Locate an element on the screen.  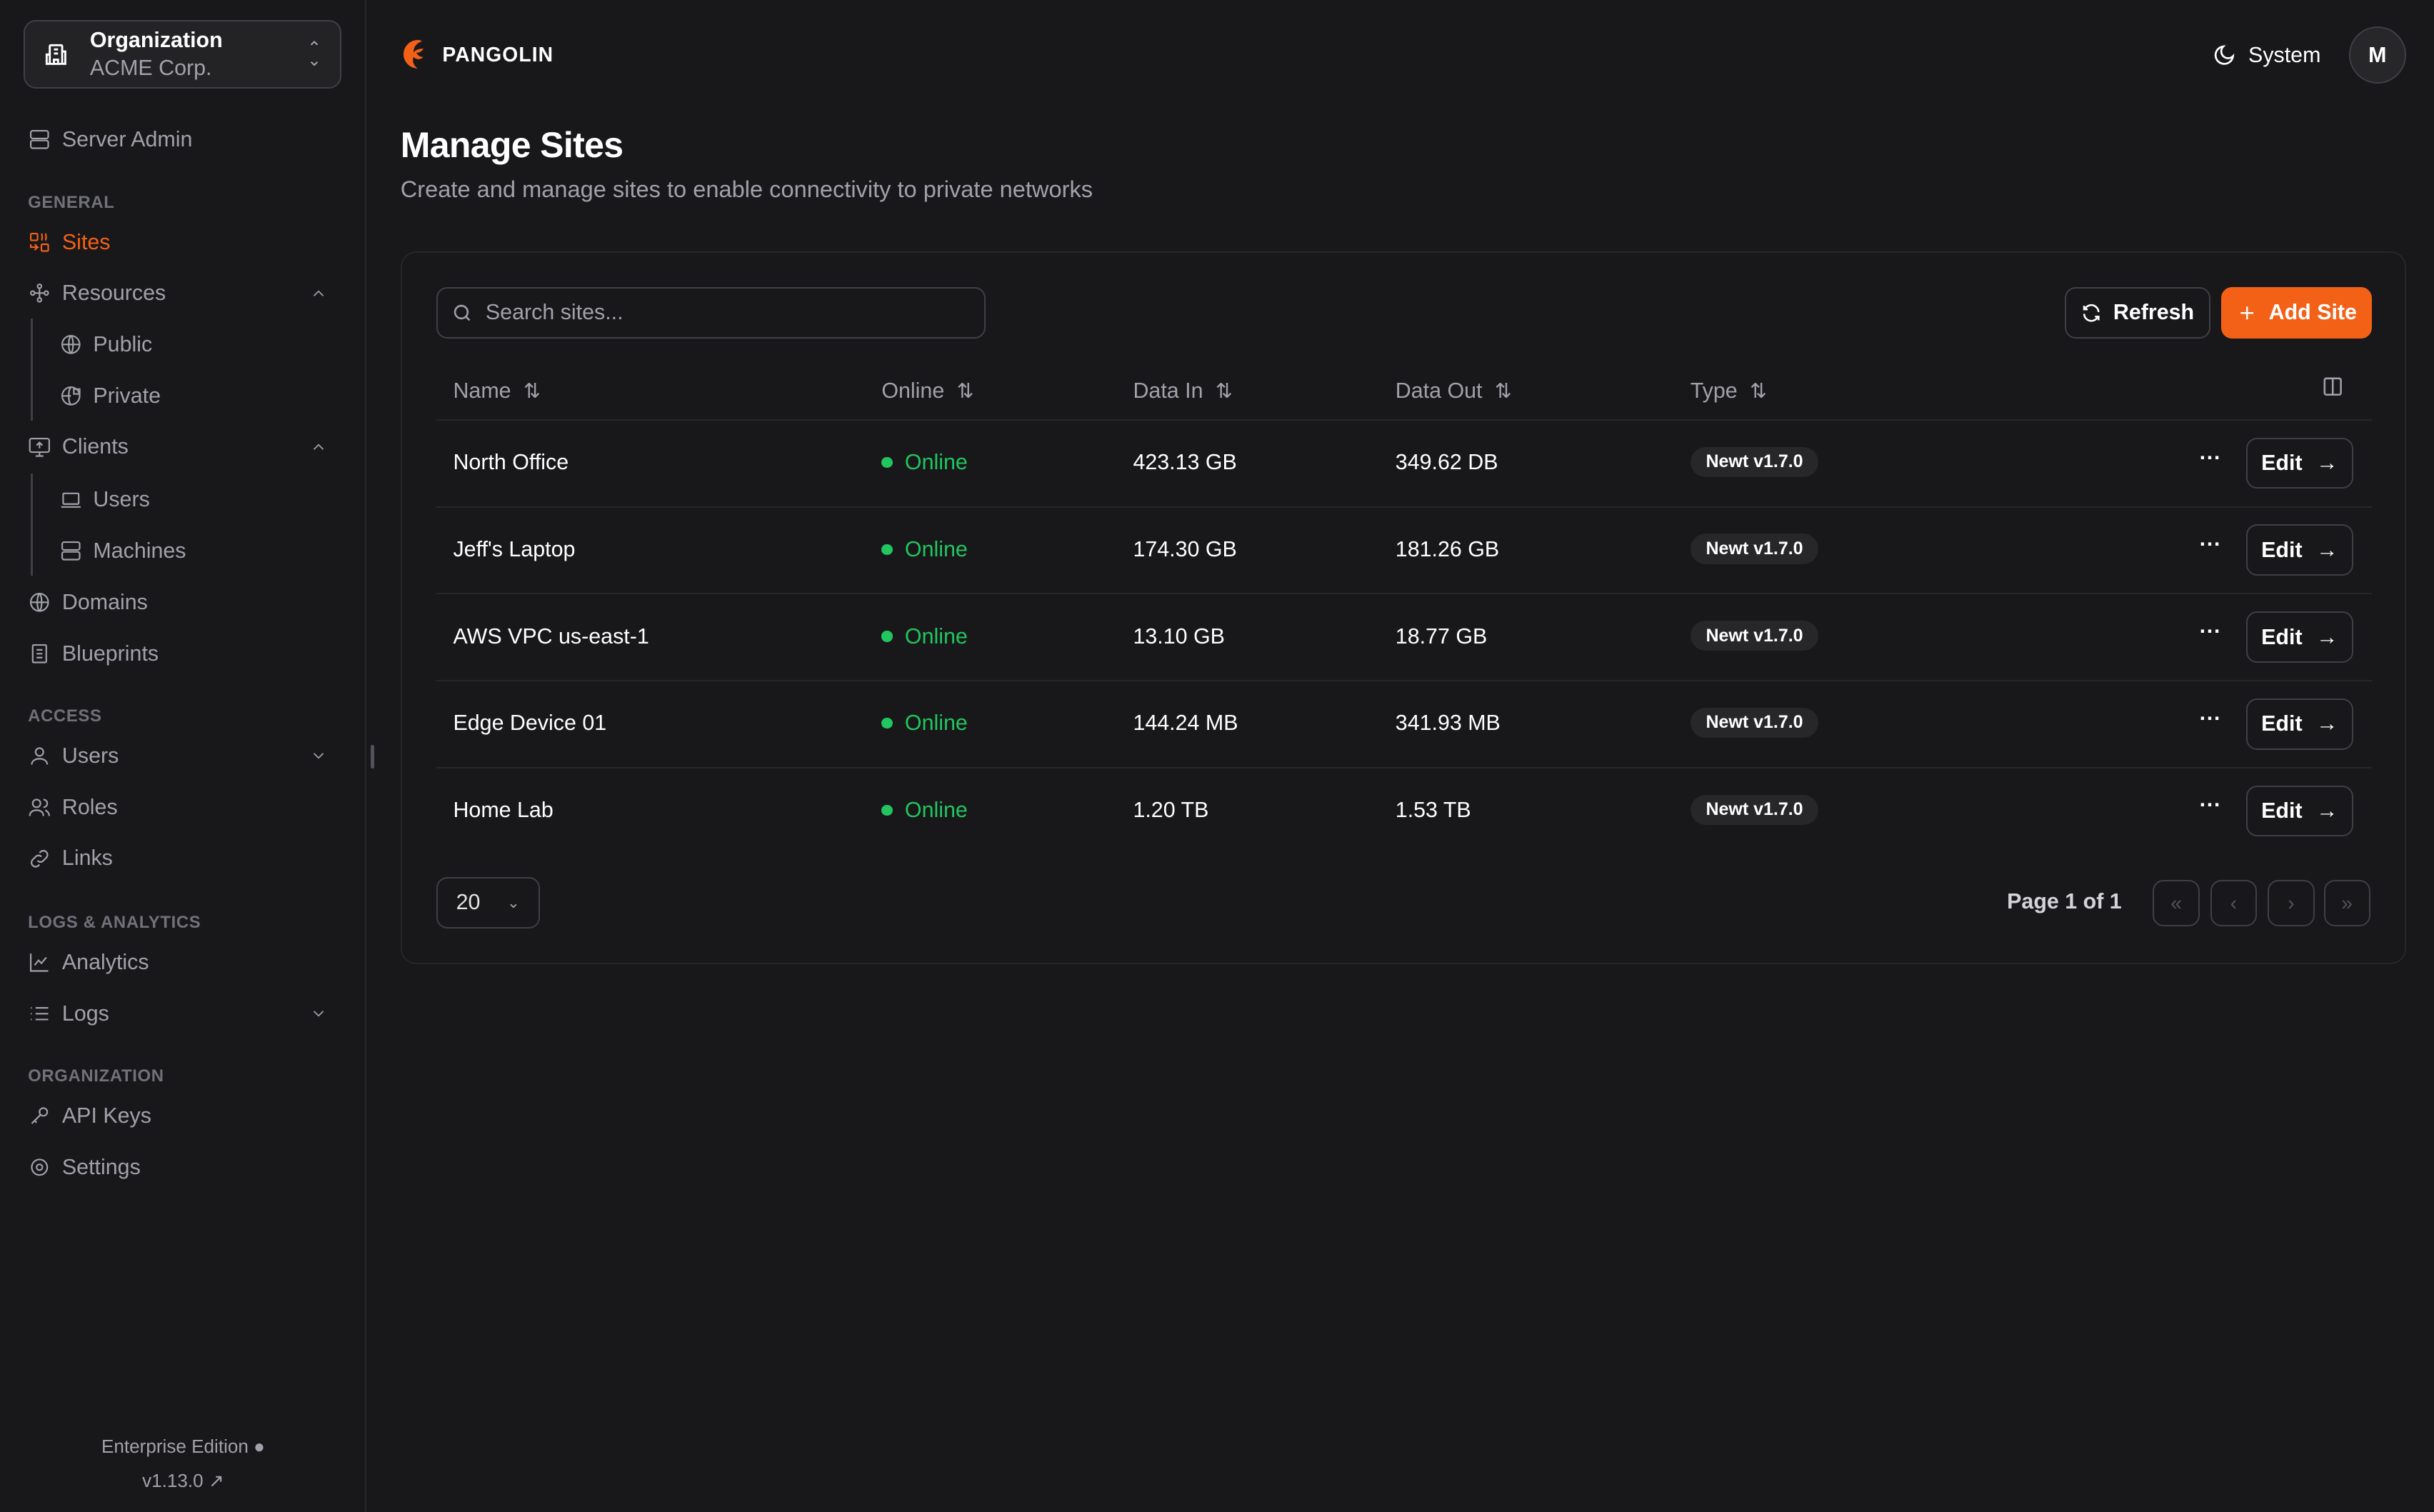
monitor-up-icon is located at coordinates (40, 447).